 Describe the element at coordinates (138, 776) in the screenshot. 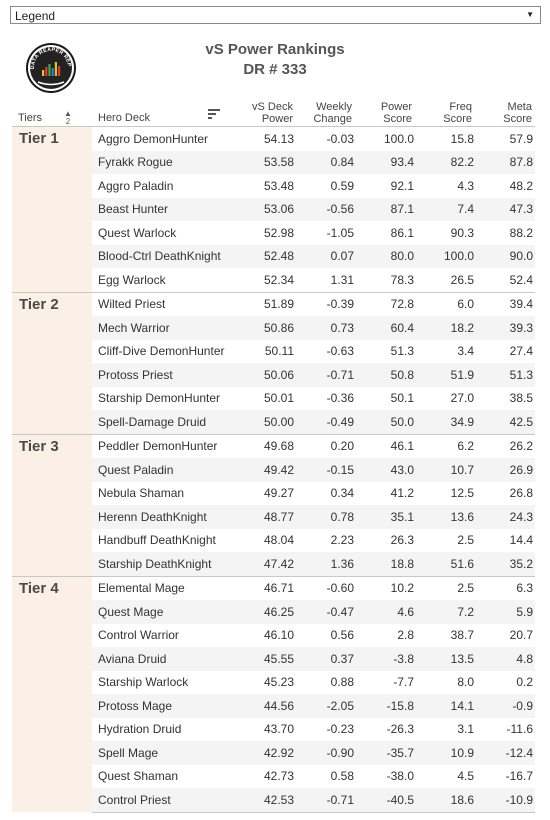

I see `hero-deck-cell: Quest Shaman` at that location.